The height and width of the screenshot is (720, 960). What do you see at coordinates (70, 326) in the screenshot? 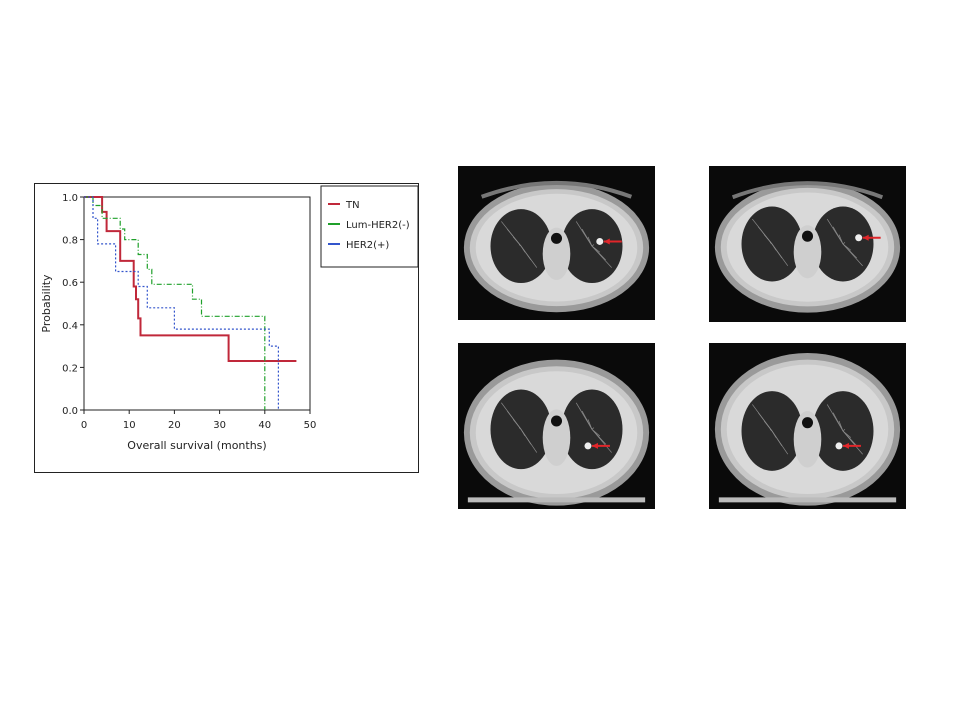
I see `y-tick-label: 0.4` at bounding box center [70, 326].